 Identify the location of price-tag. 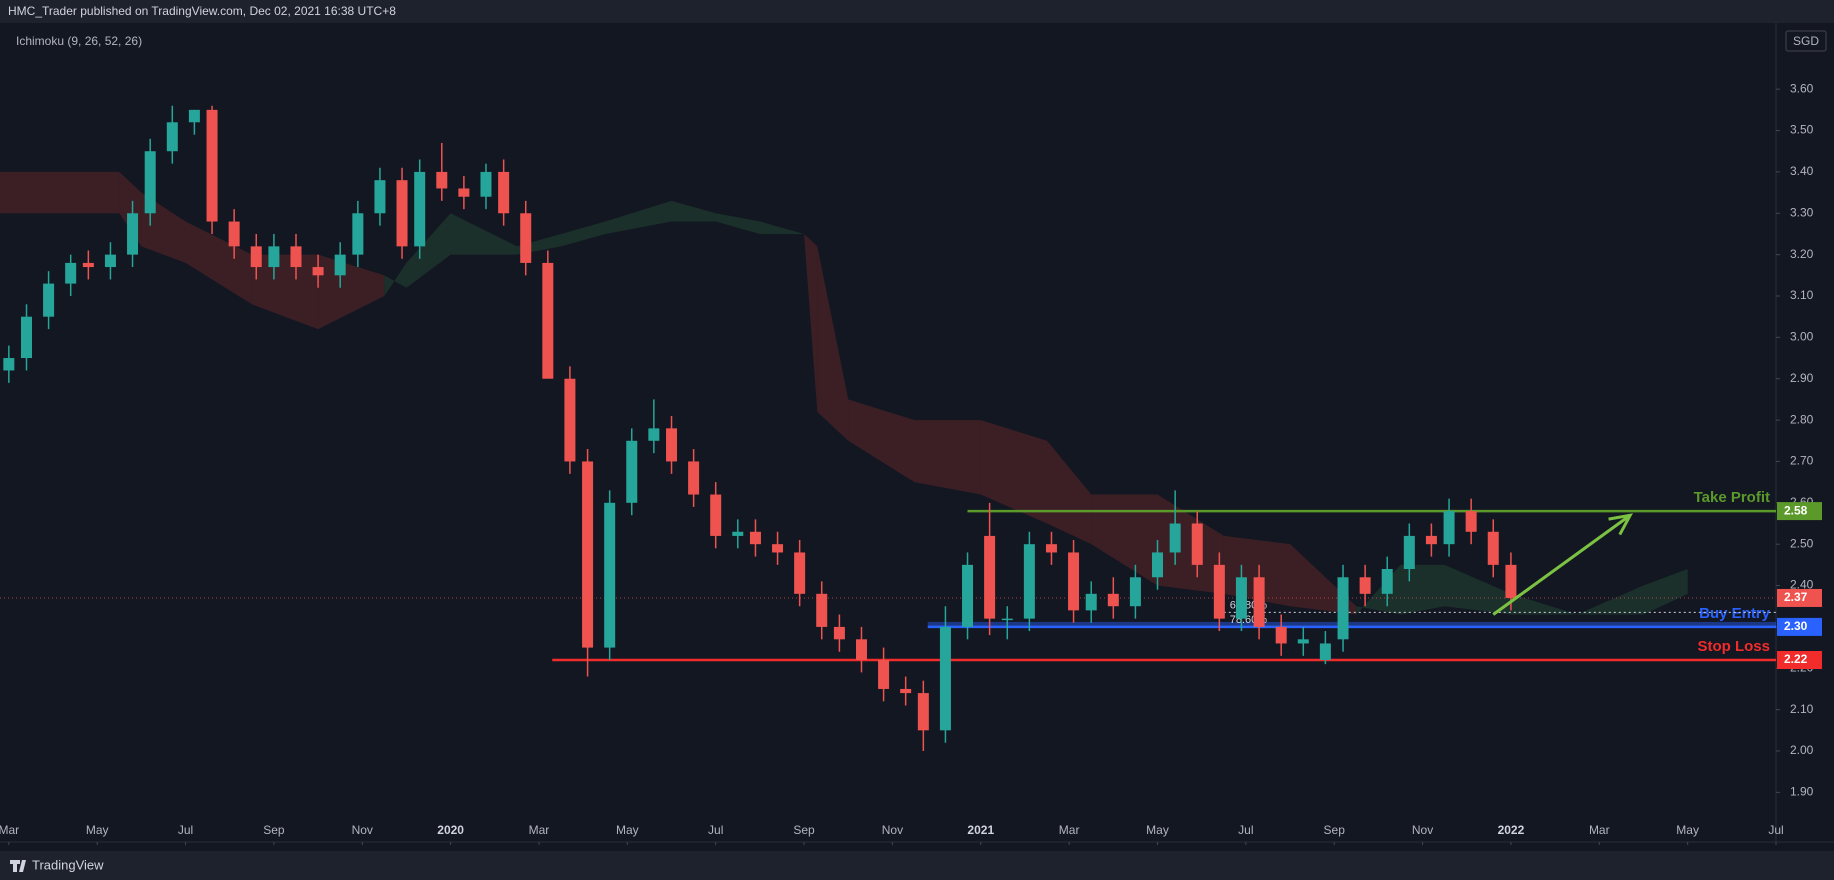
(1799, 597).